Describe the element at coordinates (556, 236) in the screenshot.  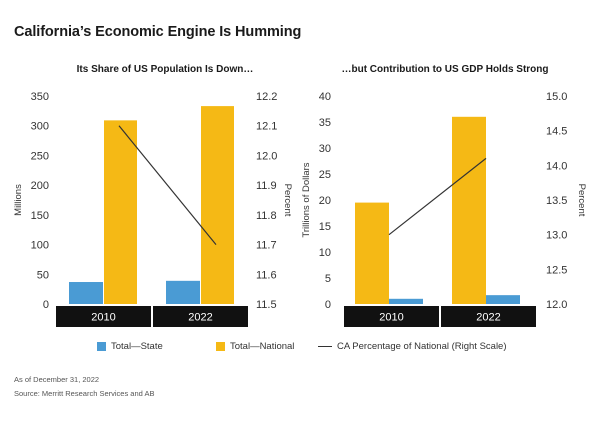
I see `gdp-y2tick-label: 13.0` at that location.